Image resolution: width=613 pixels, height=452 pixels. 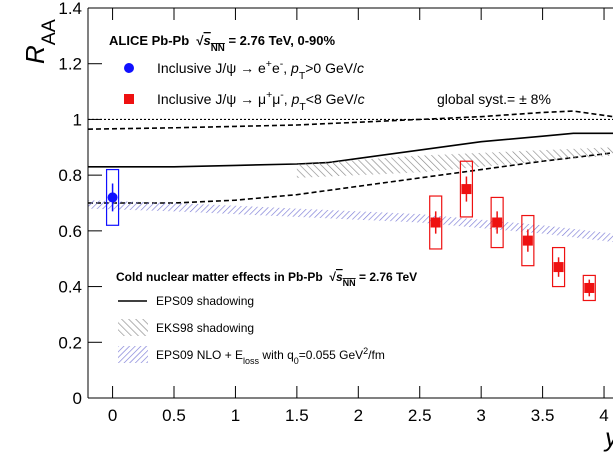 What do you see at coordinates (331, 68) in the screenshot?
I see `legend-label-part: >0 GeV/` at bounding box center [331, 68].